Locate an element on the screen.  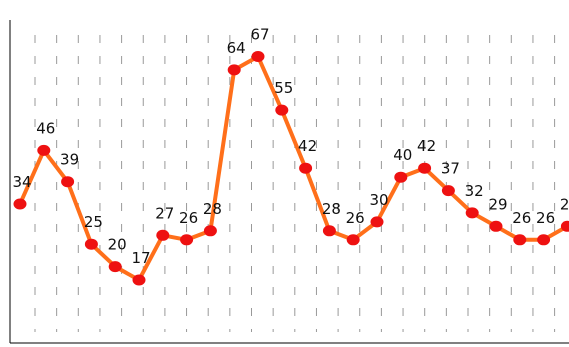
data-label: 55 is located at coordinates (283, 88).